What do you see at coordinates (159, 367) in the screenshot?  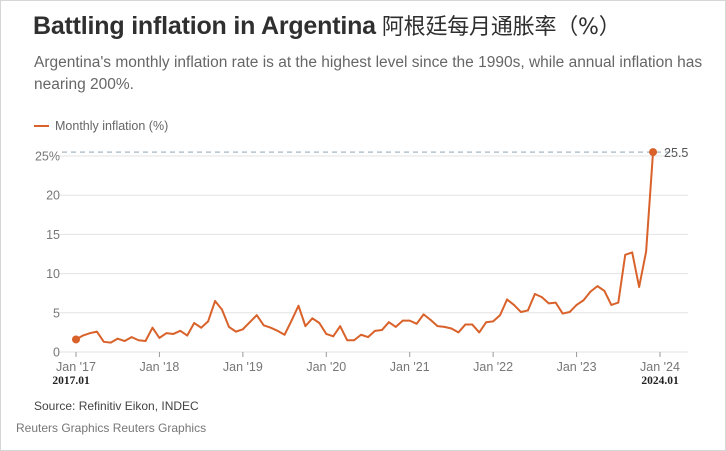 I see `x-tick-label: Jan '18` at bounding box center [159, 367].